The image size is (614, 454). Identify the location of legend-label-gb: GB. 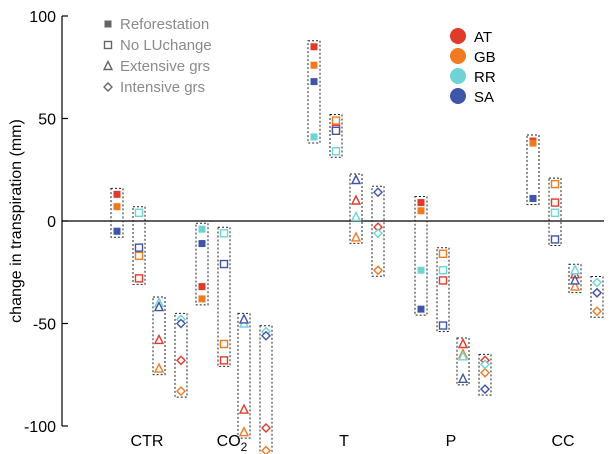
(485, 57).